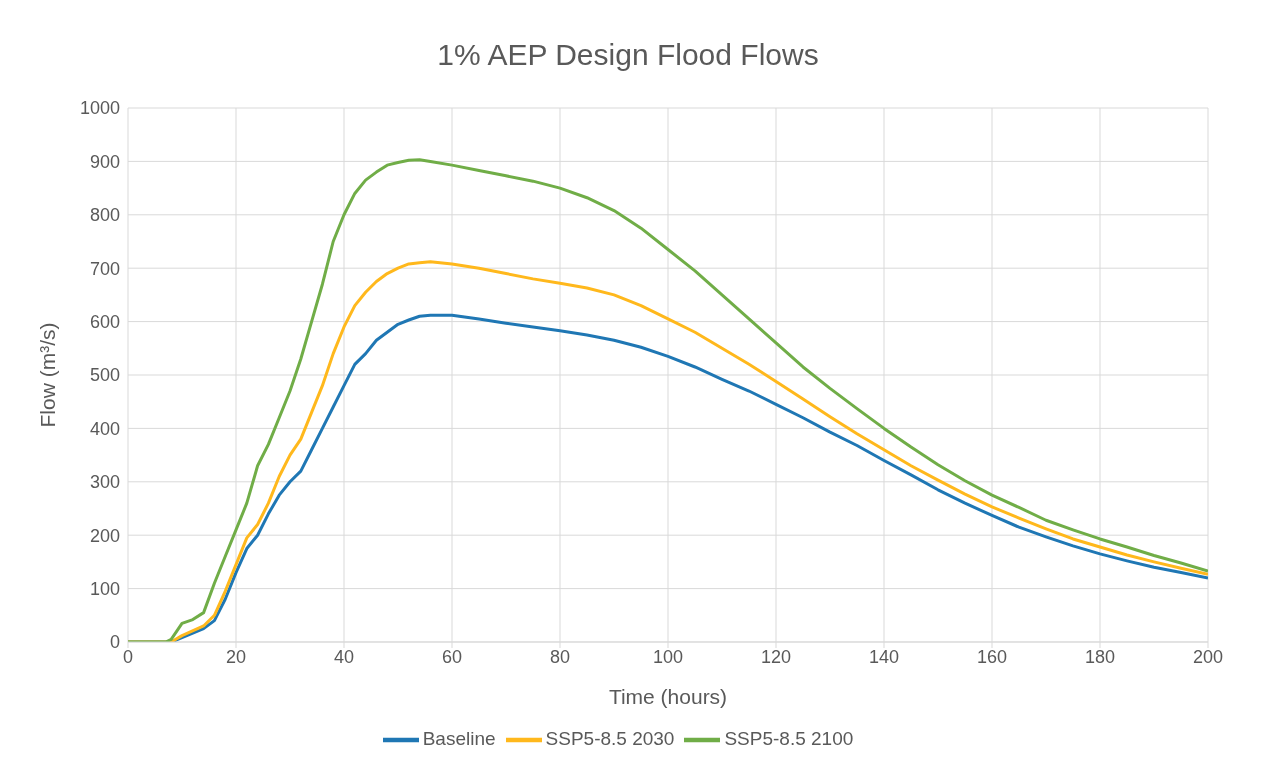 The width and height of the screenshot is (1287, 771). I want to click on y-tick-label: 0, so click(114, 642).